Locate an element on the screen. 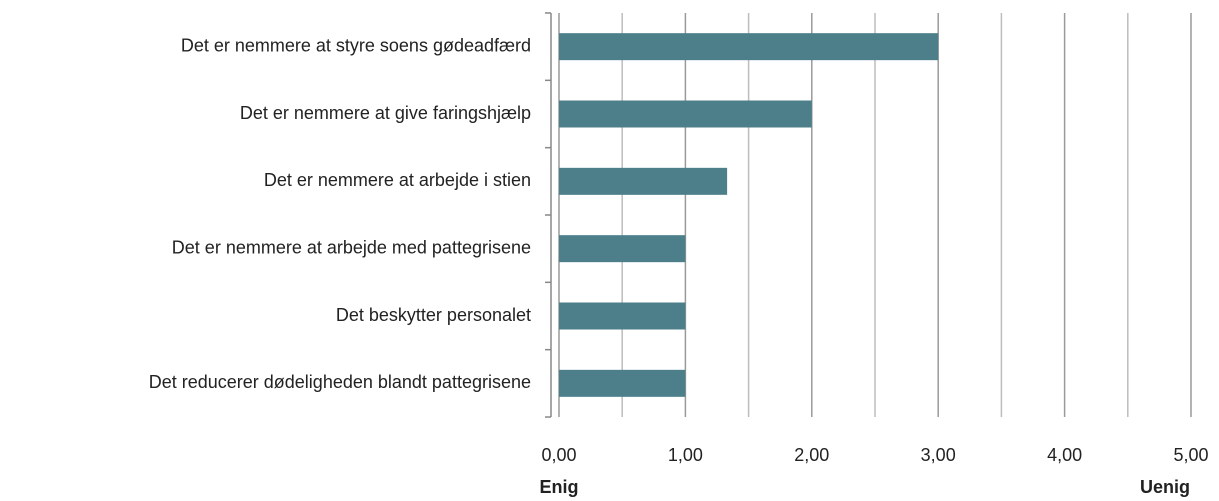  axis-low-label: Enig is located at coordinates (559, 487).